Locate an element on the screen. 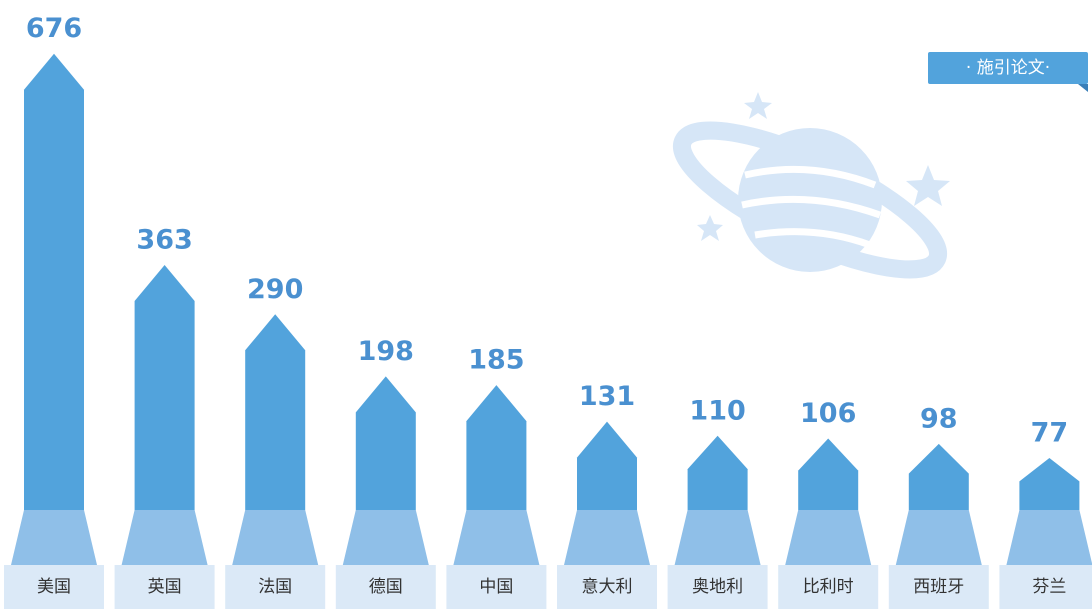 This screenshot has width=1092, height=609. x-tick-label: 德国 is located at coordinates (386, 587).